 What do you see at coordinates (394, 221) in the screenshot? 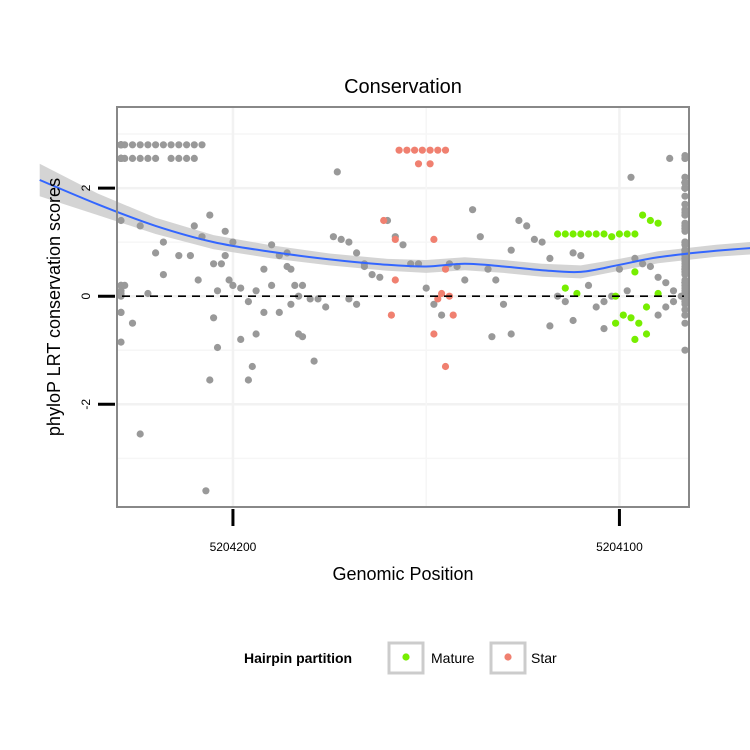
I see `smooth-confidence-band` at bounding box center [394, 221].